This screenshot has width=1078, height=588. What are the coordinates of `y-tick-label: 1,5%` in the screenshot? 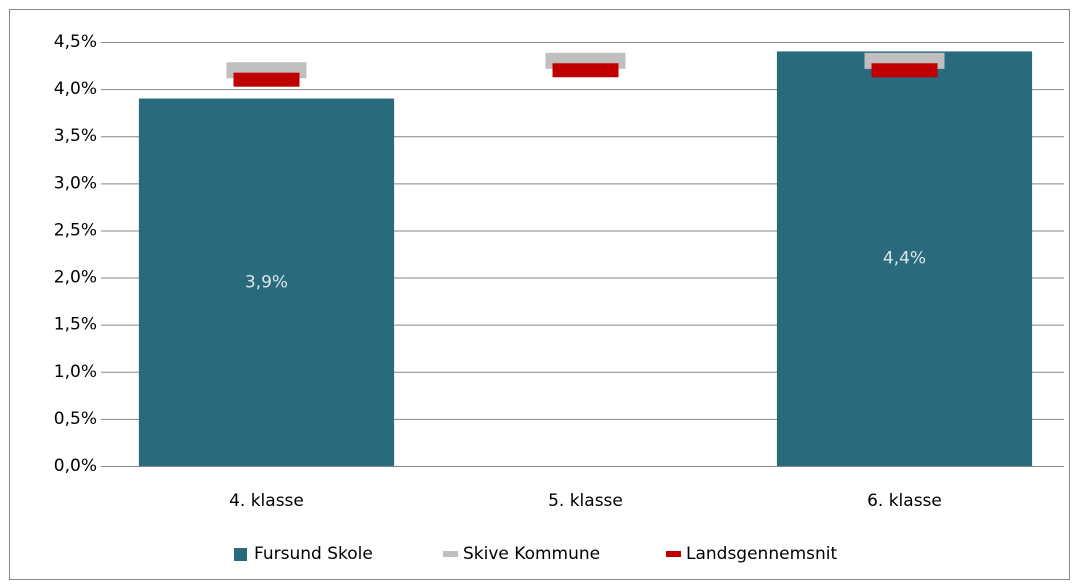 It's located at (75, 325).